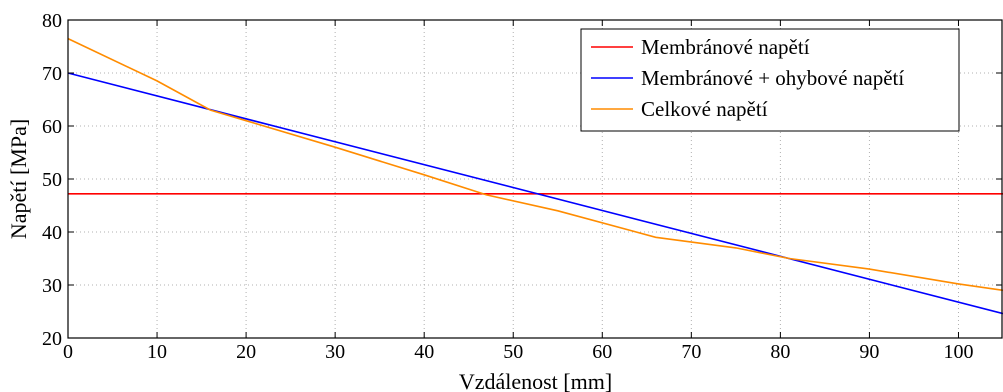 The height and width of the screenshot is (392, 1003). What do you see at coordinates (52, 74) in the screenshot?
I see `y-tick-label: 70` at bounding box center [52, 74].